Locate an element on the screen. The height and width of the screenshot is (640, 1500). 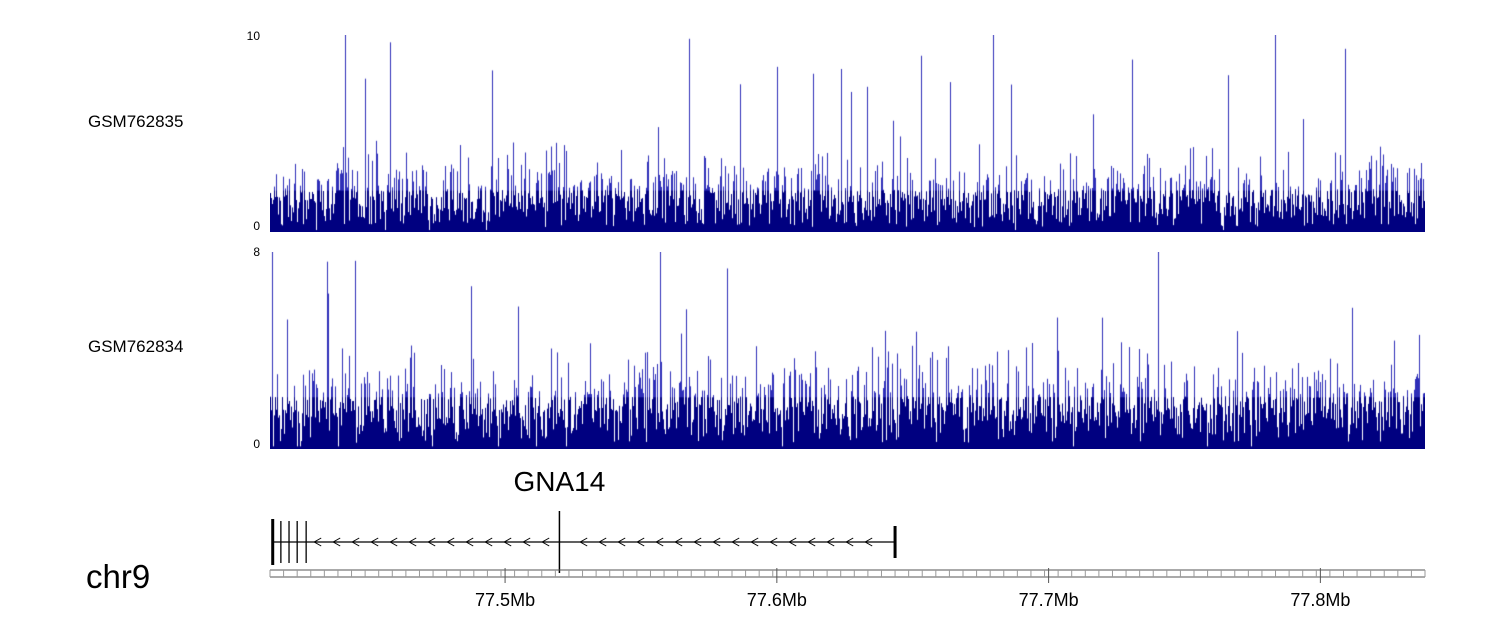
y-axis-min-track2: 0 is located at coordinates (256, 444).